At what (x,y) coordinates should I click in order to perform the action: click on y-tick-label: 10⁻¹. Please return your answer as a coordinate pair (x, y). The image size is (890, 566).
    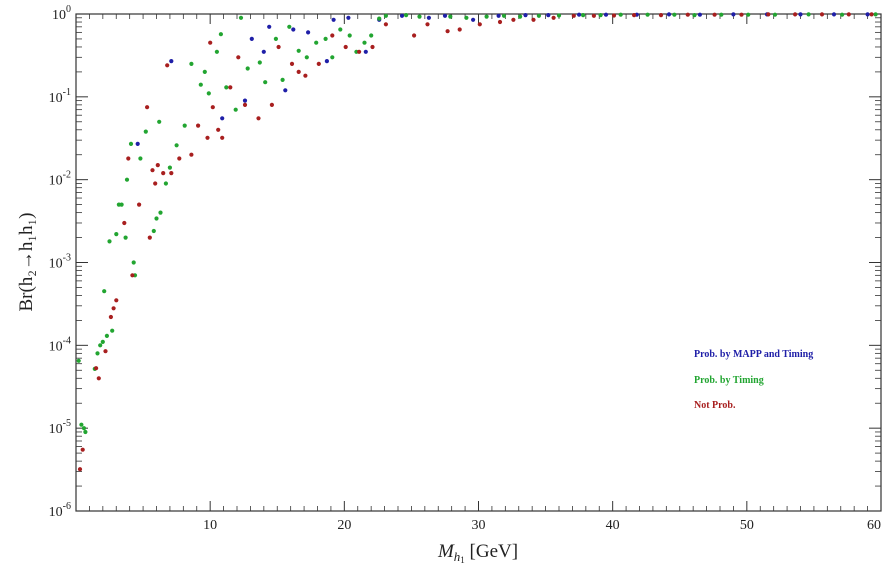
    Looking at the image, I should click on (60, 96).